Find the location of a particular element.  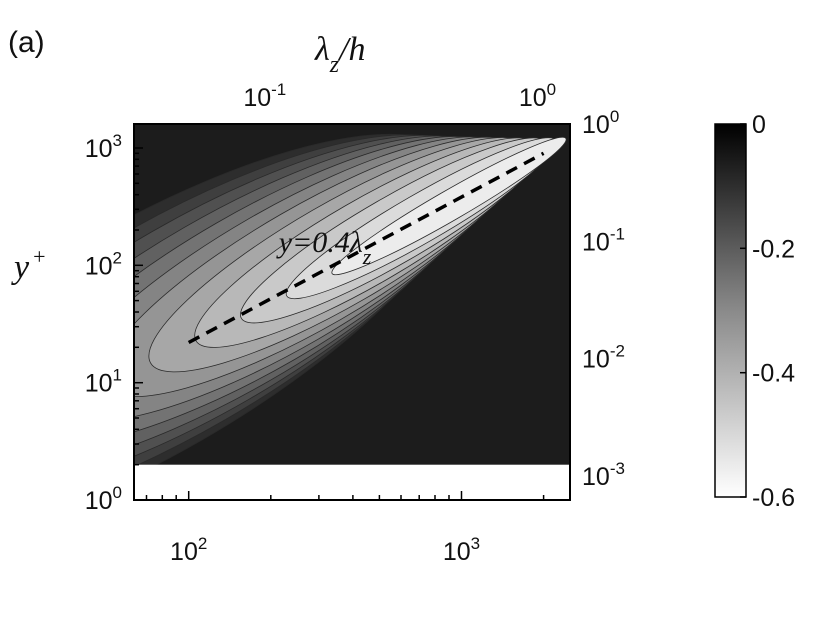

colorbar-tick-label: -0.4 is located at coordinates (773, 374).